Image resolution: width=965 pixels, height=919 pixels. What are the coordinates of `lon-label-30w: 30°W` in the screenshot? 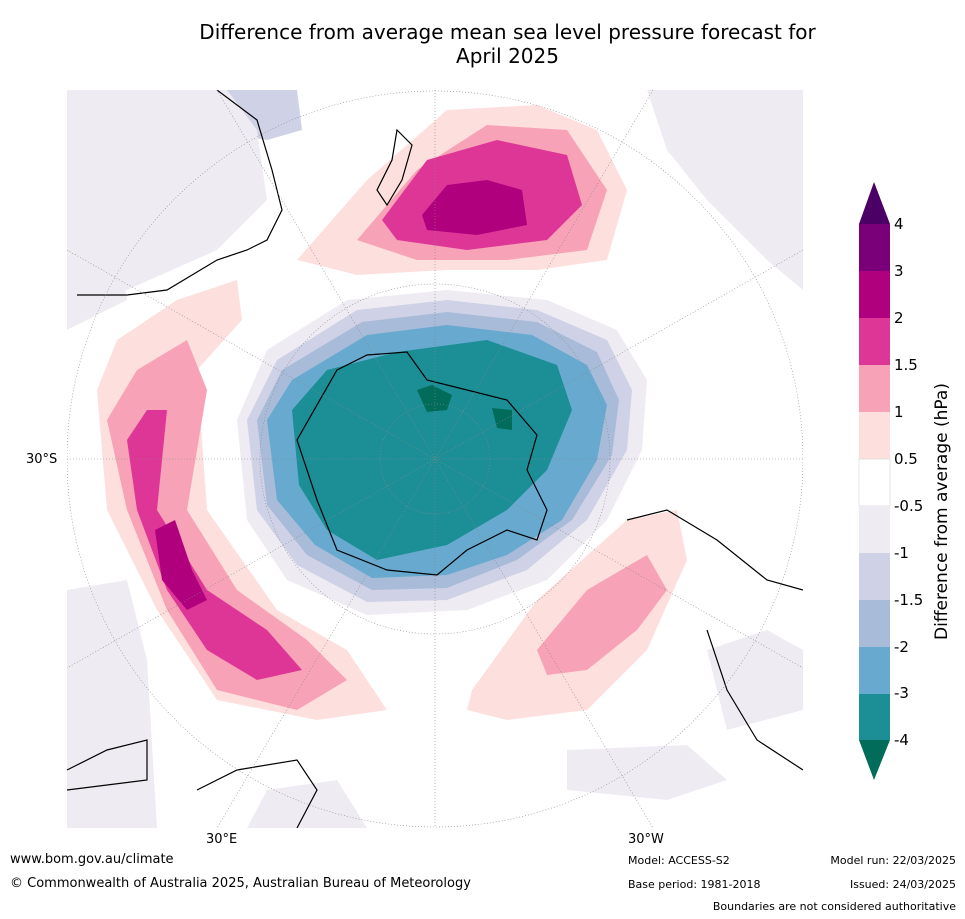 It's located at (646, 839).